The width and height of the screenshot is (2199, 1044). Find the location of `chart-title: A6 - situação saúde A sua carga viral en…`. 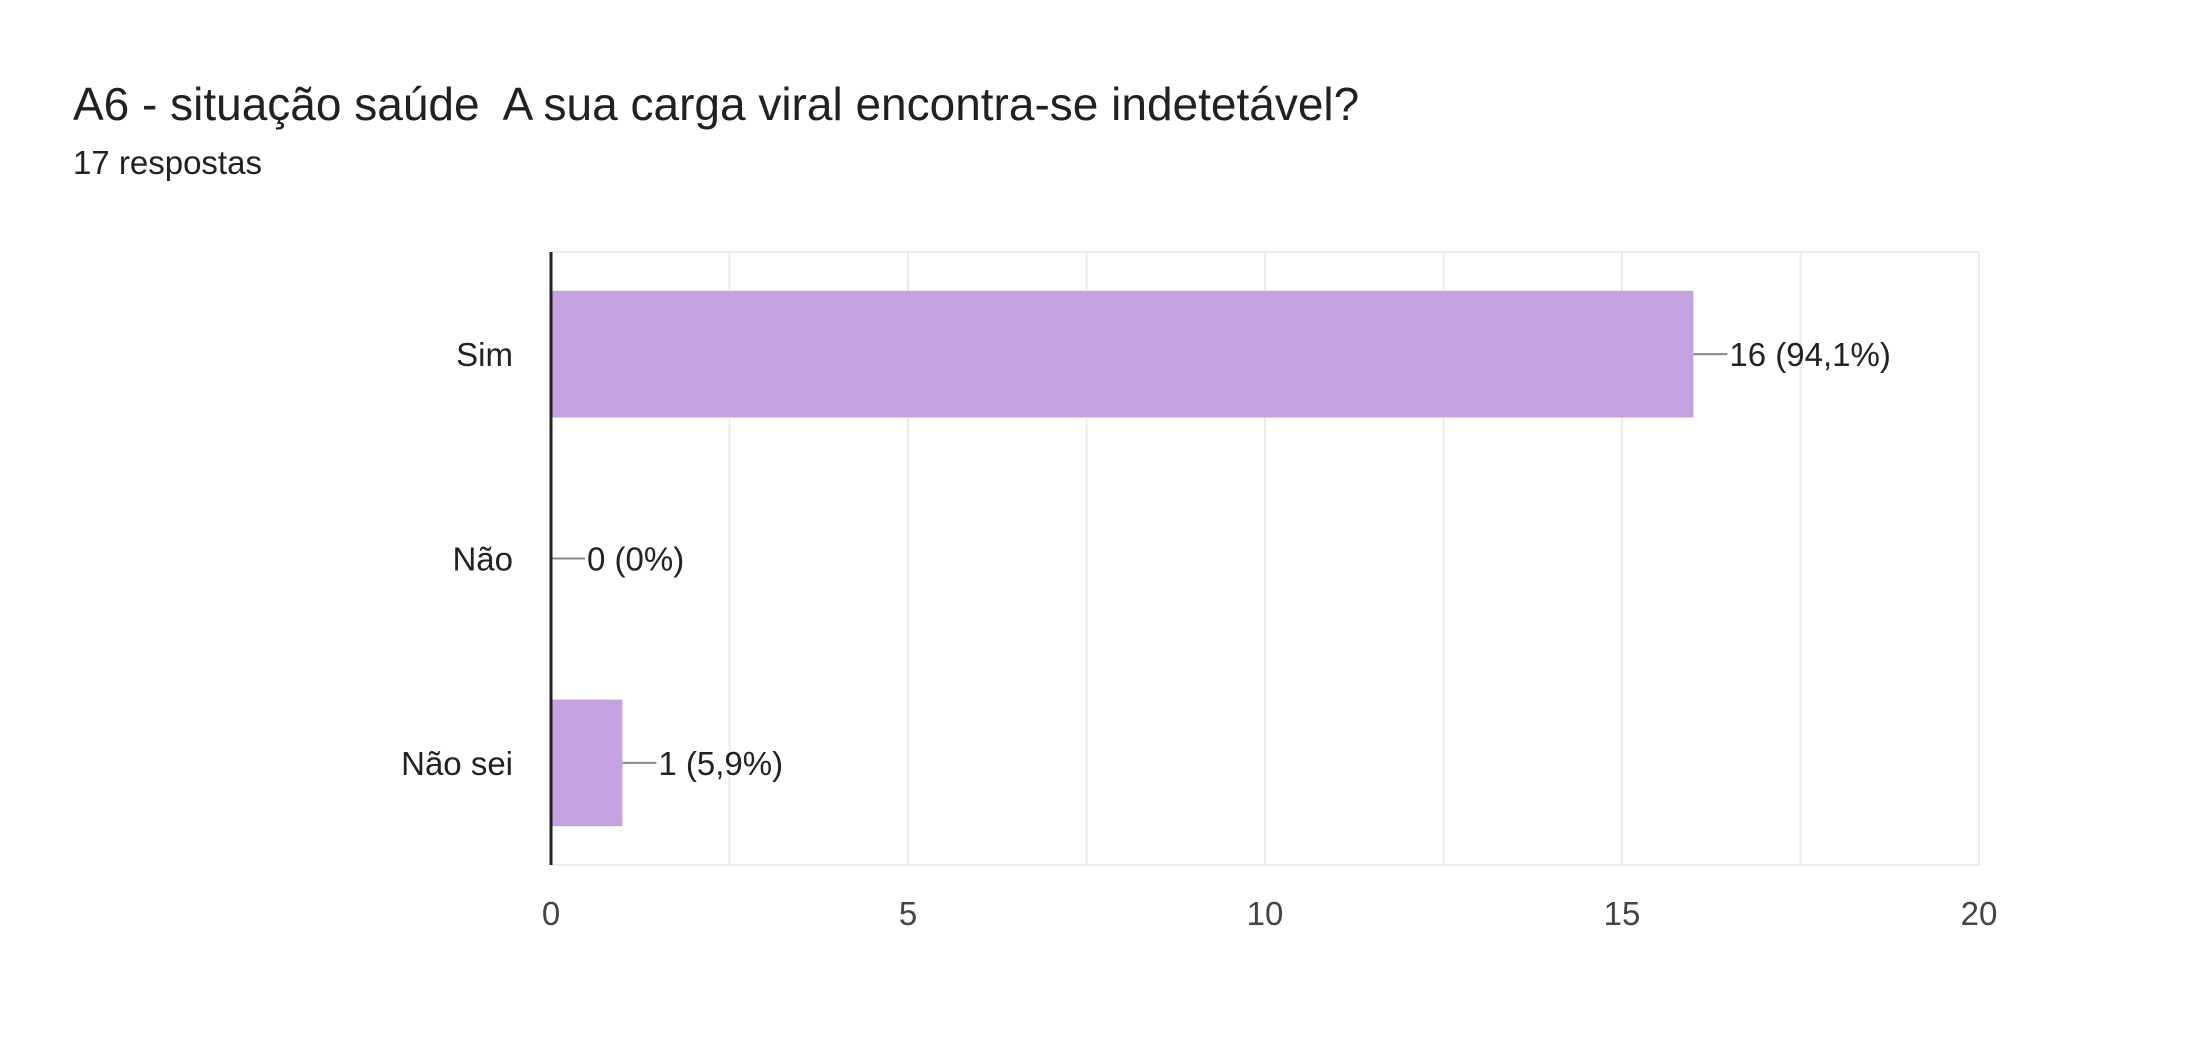

chart-title: A6 - situação saúde A sua carga viral en… is located at coordinates (716, 104).